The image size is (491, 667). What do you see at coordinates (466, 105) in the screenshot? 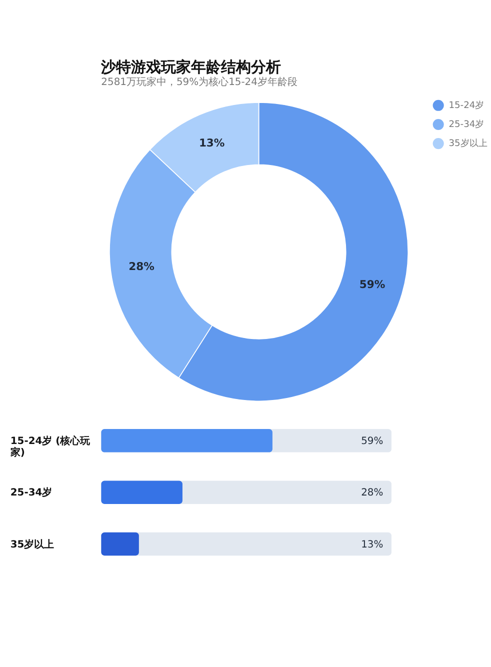
I see `legend-label: 15-24岁` at bounding box center [466, 105].